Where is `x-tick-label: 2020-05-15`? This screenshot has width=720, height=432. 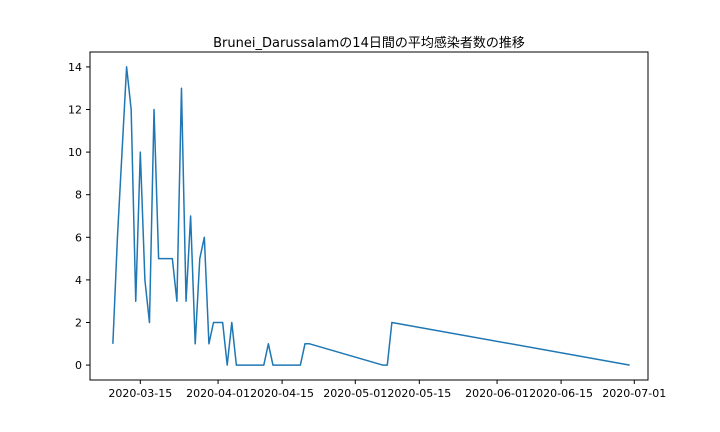
x-tick-label: 2020-05-15 is located at coordinates (419, 393).